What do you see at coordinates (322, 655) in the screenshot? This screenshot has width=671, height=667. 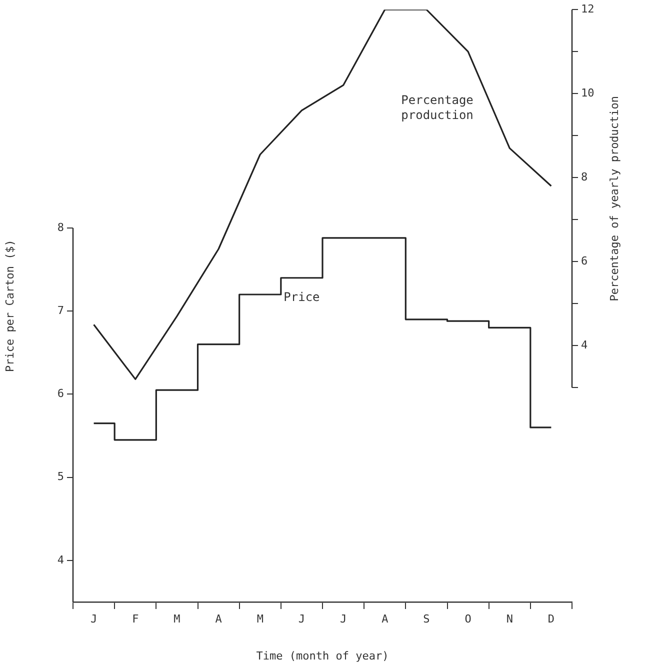 I see `x-axis-title: Time (month of year)` at bounding box center [322, 655].